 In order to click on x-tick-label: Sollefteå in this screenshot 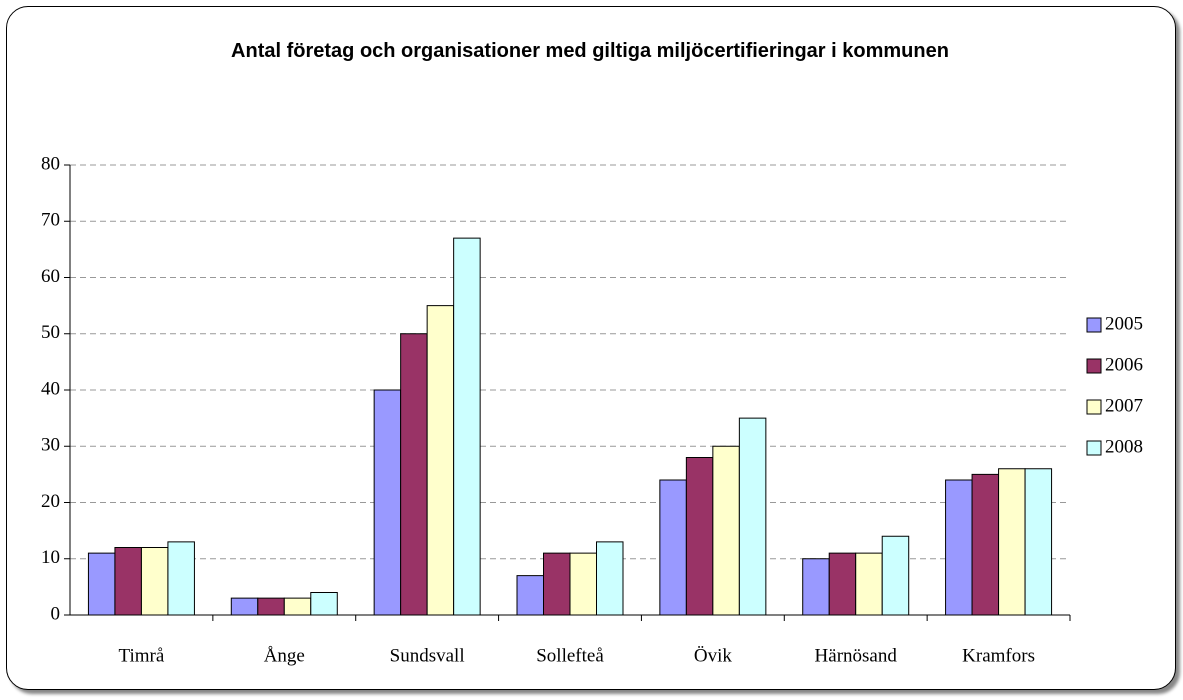, I will do `click(570, 655)`.